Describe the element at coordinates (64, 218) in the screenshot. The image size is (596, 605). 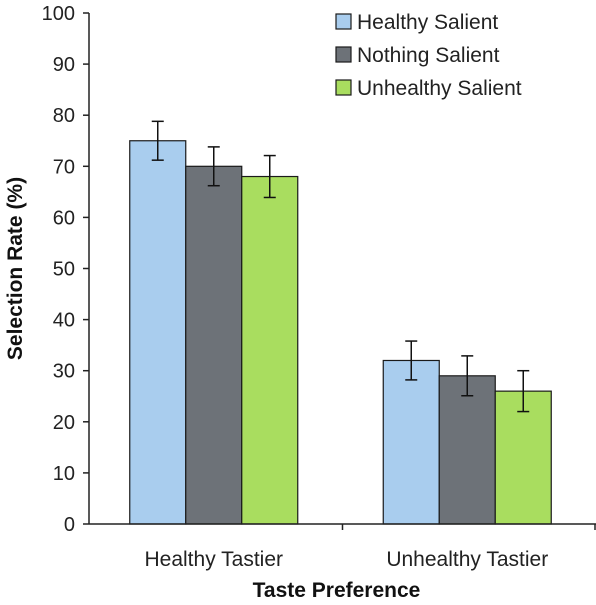
I see `y-tick-label: 60` at that location.